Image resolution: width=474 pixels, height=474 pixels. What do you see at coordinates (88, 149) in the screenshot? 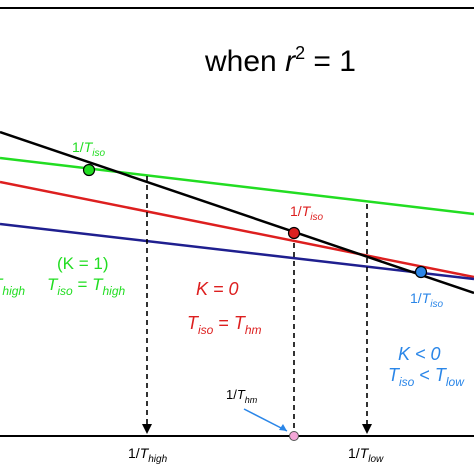
I see `green-point-label: 1/Tiso` at bounding box center [88, 149].